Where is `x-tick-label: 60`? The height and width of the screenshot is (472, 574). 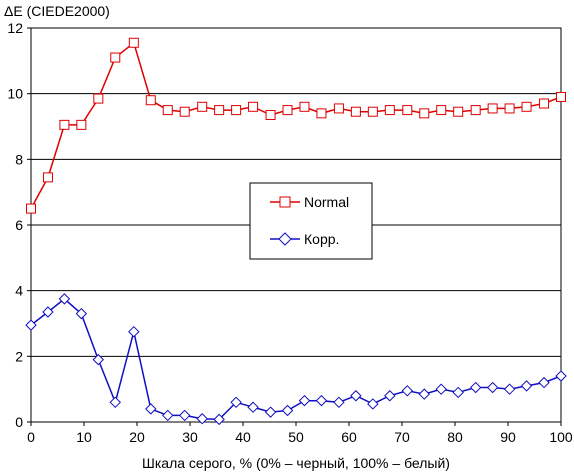
x-tick-label: 60 is located at coordinates (349, 437).